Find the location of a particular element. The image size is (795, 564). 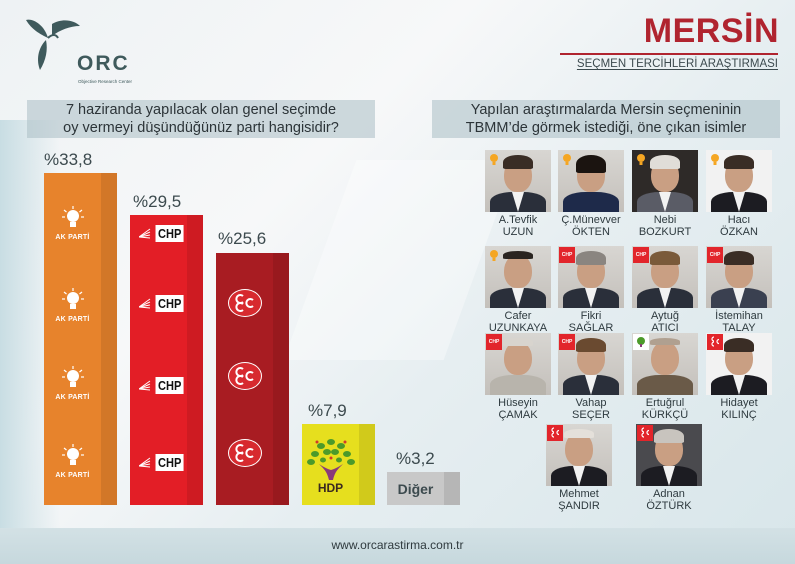

hdp-logo: HDP is located at coordinates (330, 465).